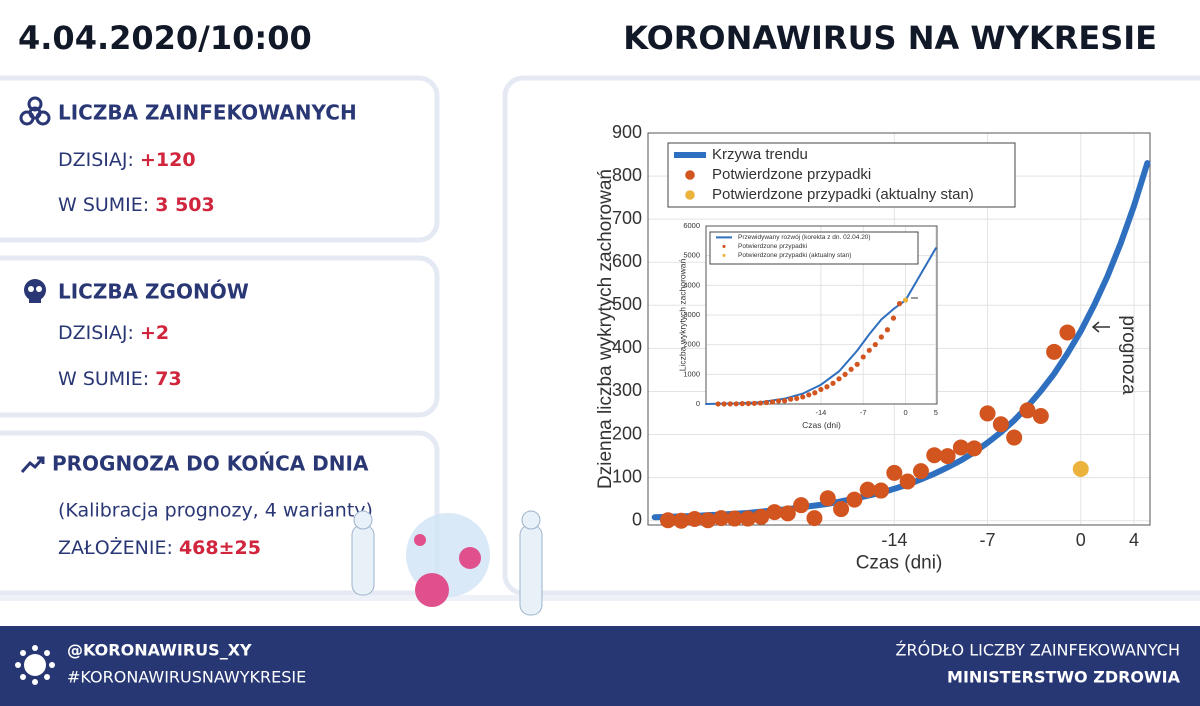 Image resolution: width=1200 pixels, height=706 pixels. What do you see at coordinates (159, 650) in the screenshot?
I see `handle: @KORONAWIRUS_XY` at bounding box center [159, 650].